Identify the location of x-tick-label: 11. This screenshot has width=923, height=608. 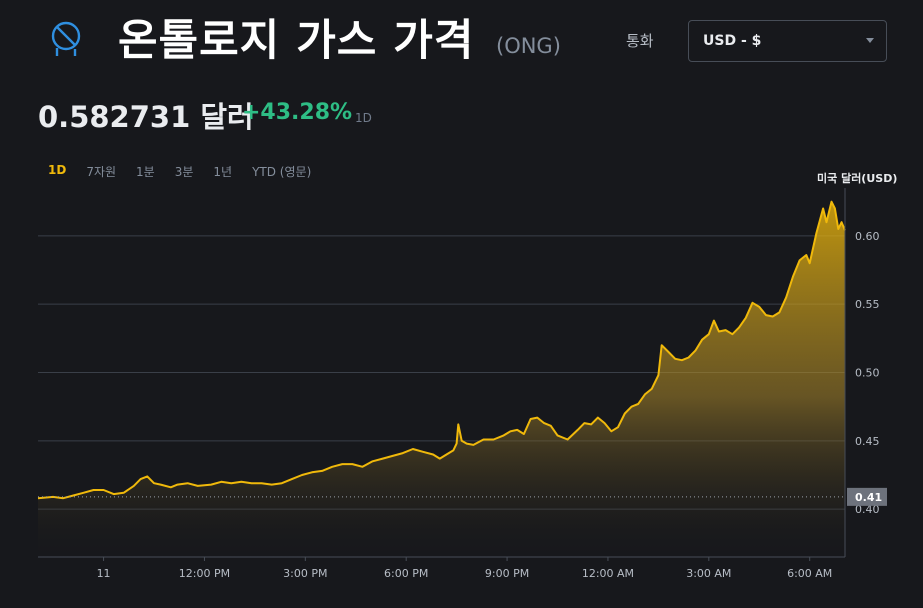
(104, 573).